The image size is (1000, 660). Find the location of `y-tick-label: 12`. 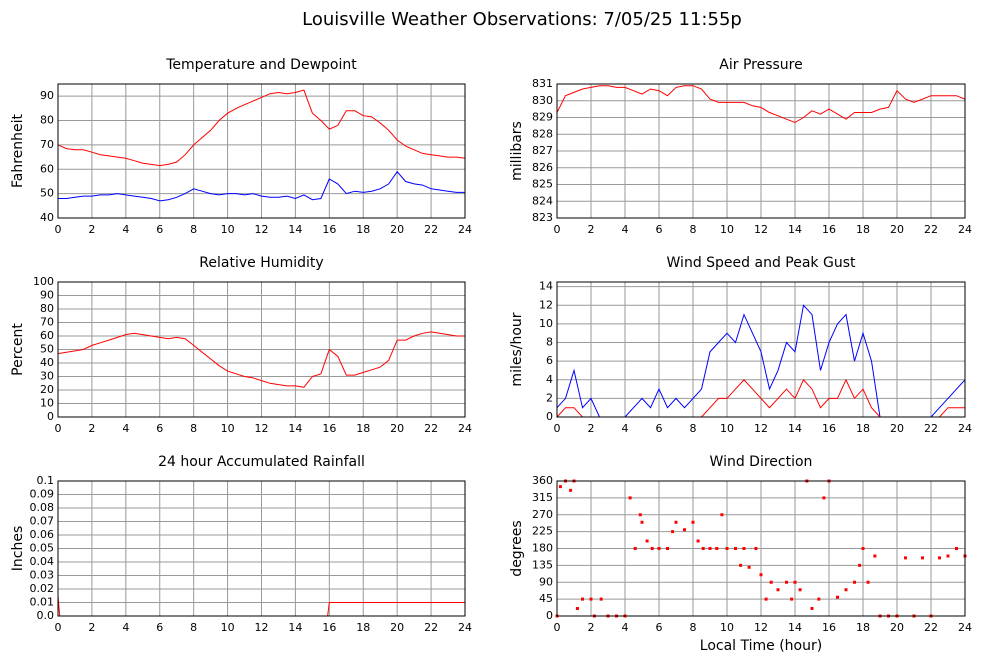

y-tick-label: 12 is located at coordinates (546, 304).